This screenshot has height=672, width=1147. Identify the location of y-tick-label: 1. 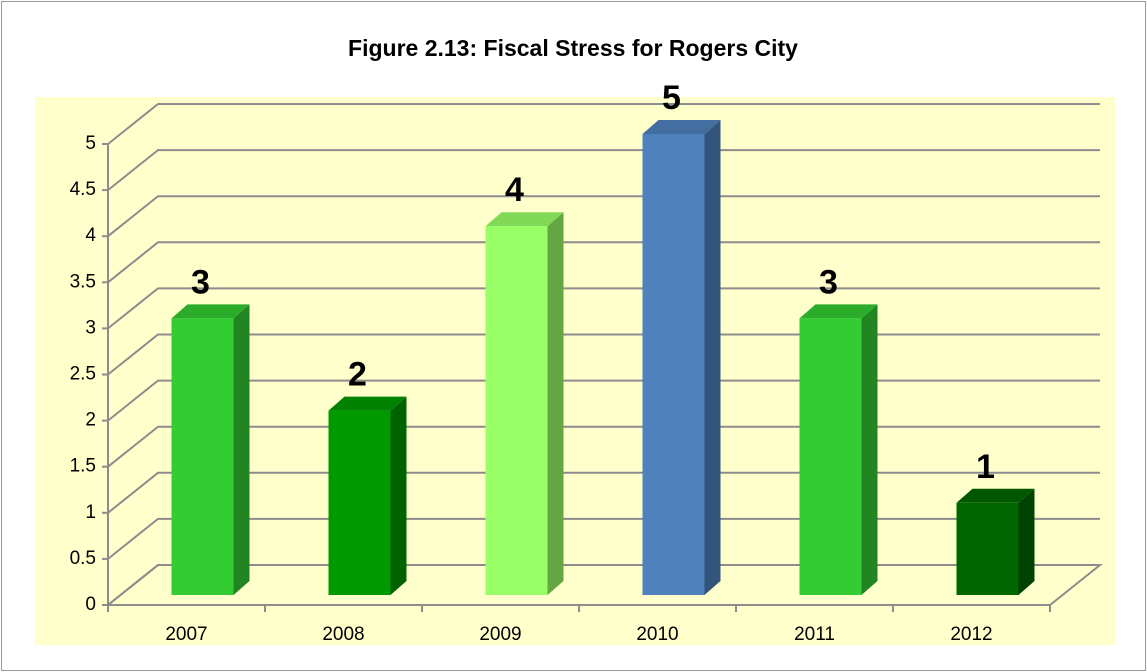
(90, 512).